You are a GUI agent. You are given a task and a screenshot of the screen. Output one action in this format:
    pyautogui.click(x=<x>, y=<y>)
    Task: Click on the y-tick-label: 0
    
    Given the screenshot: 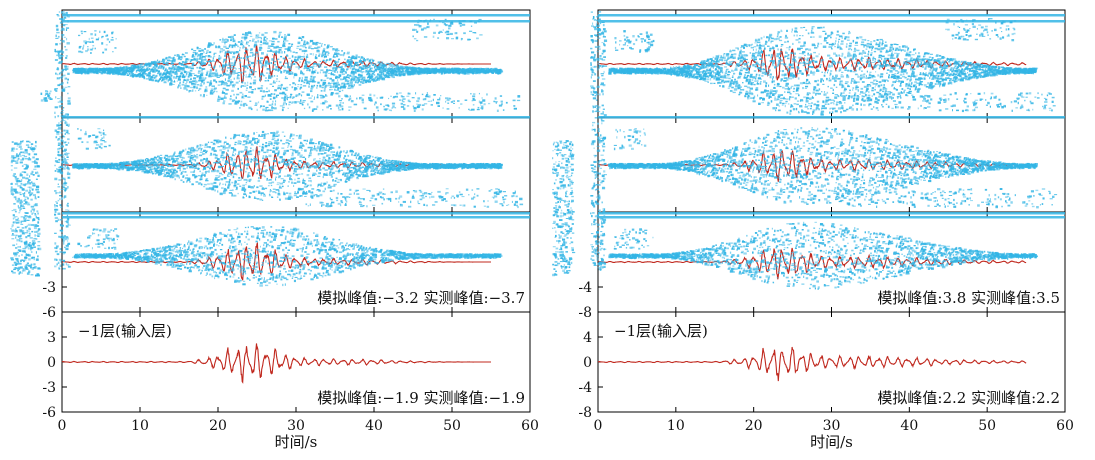 What is the action you would take?
    pyautogui.click(x=587, y=363)
    